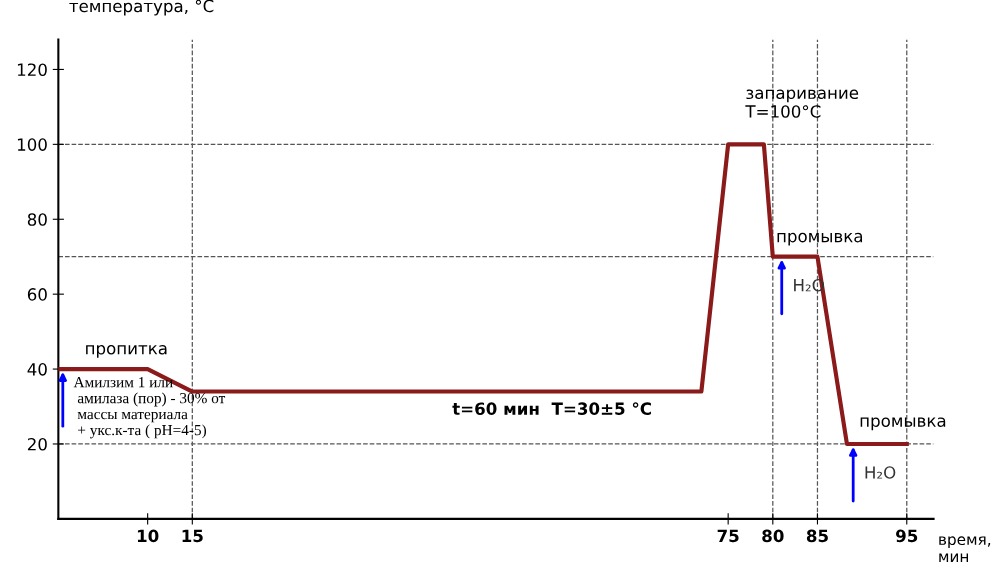 Image resolution: width=1006 pixels, height=564 pixels. Describe the element at coordinates (126, 351) in the screenshot. I see `annotation: пропитка` at that location.